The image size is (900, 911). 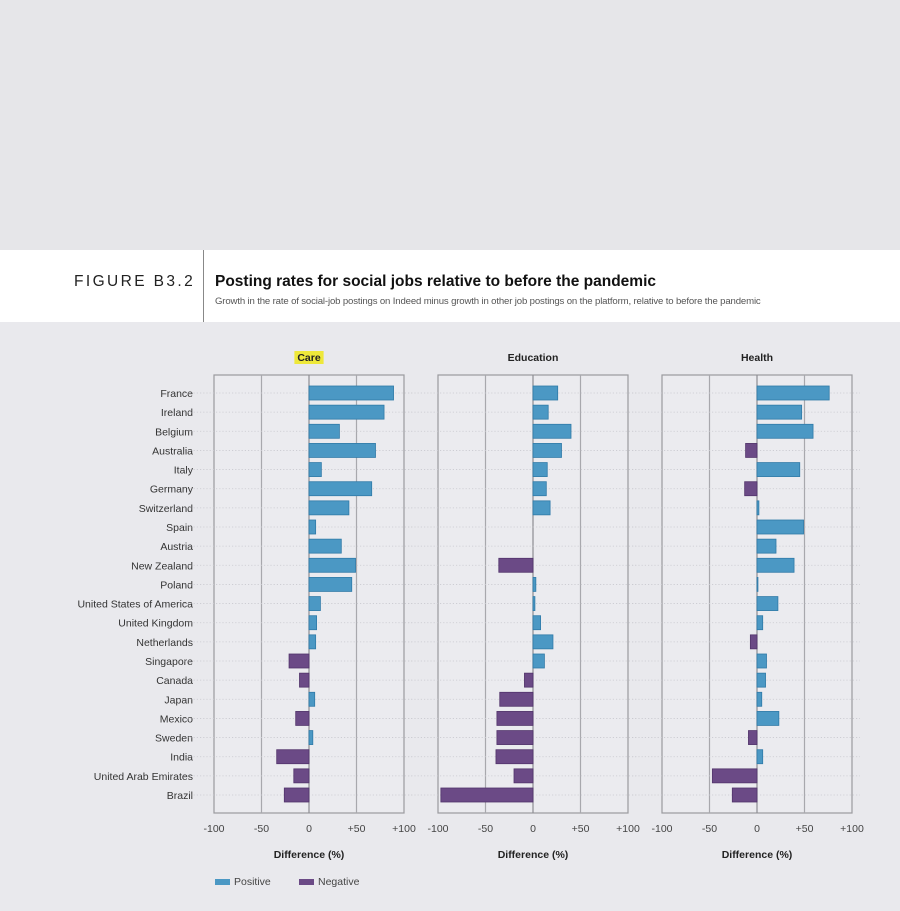 I want to click on legend-label-positive: Positive, so click(x=252, y=882).